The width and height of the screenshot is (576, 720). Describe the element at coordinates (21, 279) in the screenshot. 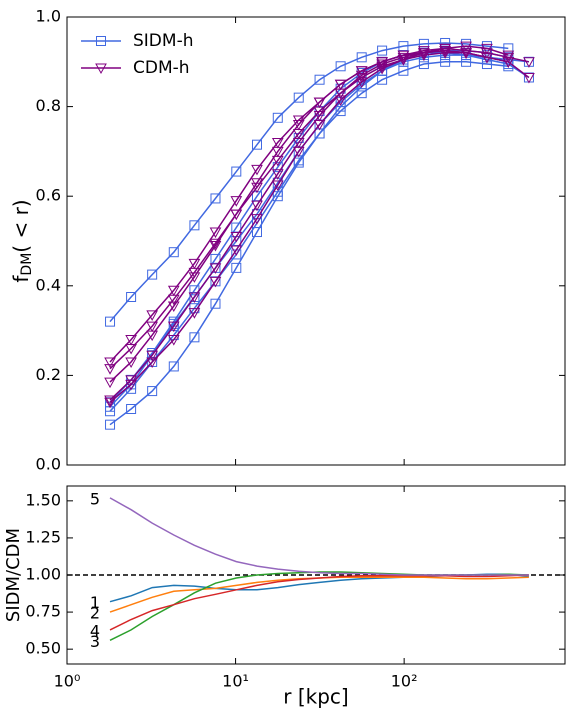

I see `y-label-main: f` at that location.